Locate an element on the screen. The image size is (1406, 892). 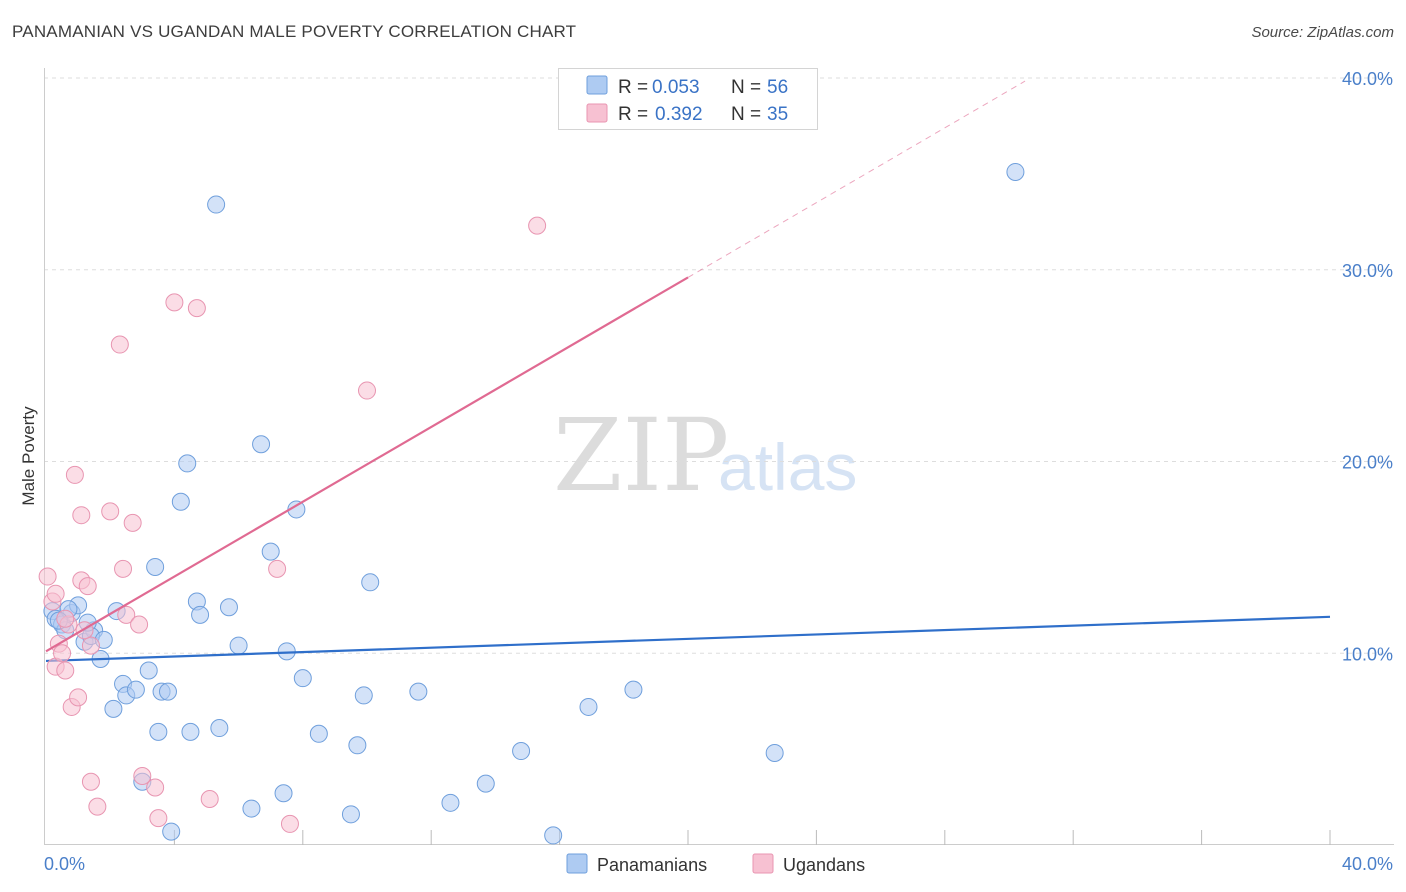
source-label: Source: ZipAtlas.com is located at coordinates (1322, 32).